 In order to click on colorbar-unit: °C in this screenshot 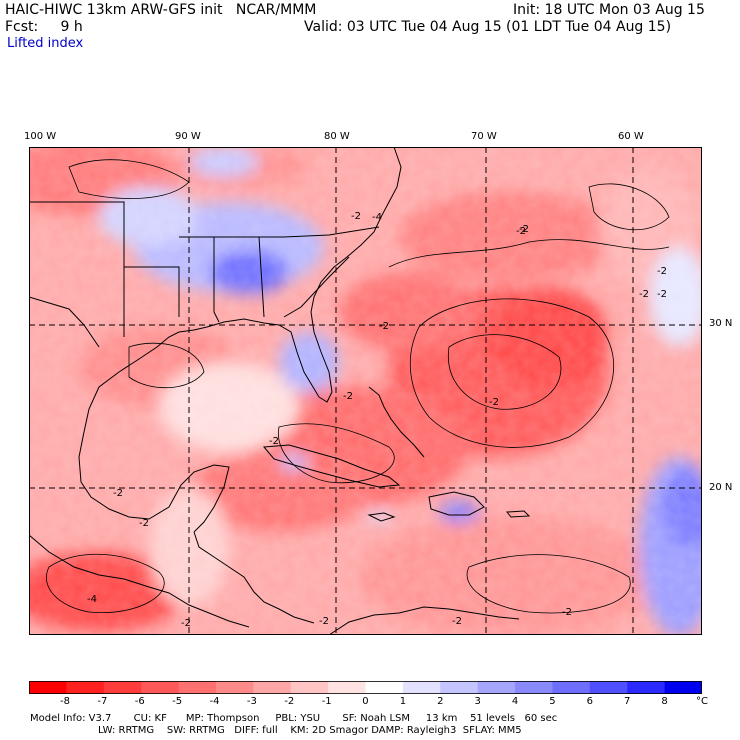, I will do `click(702, 701)`.